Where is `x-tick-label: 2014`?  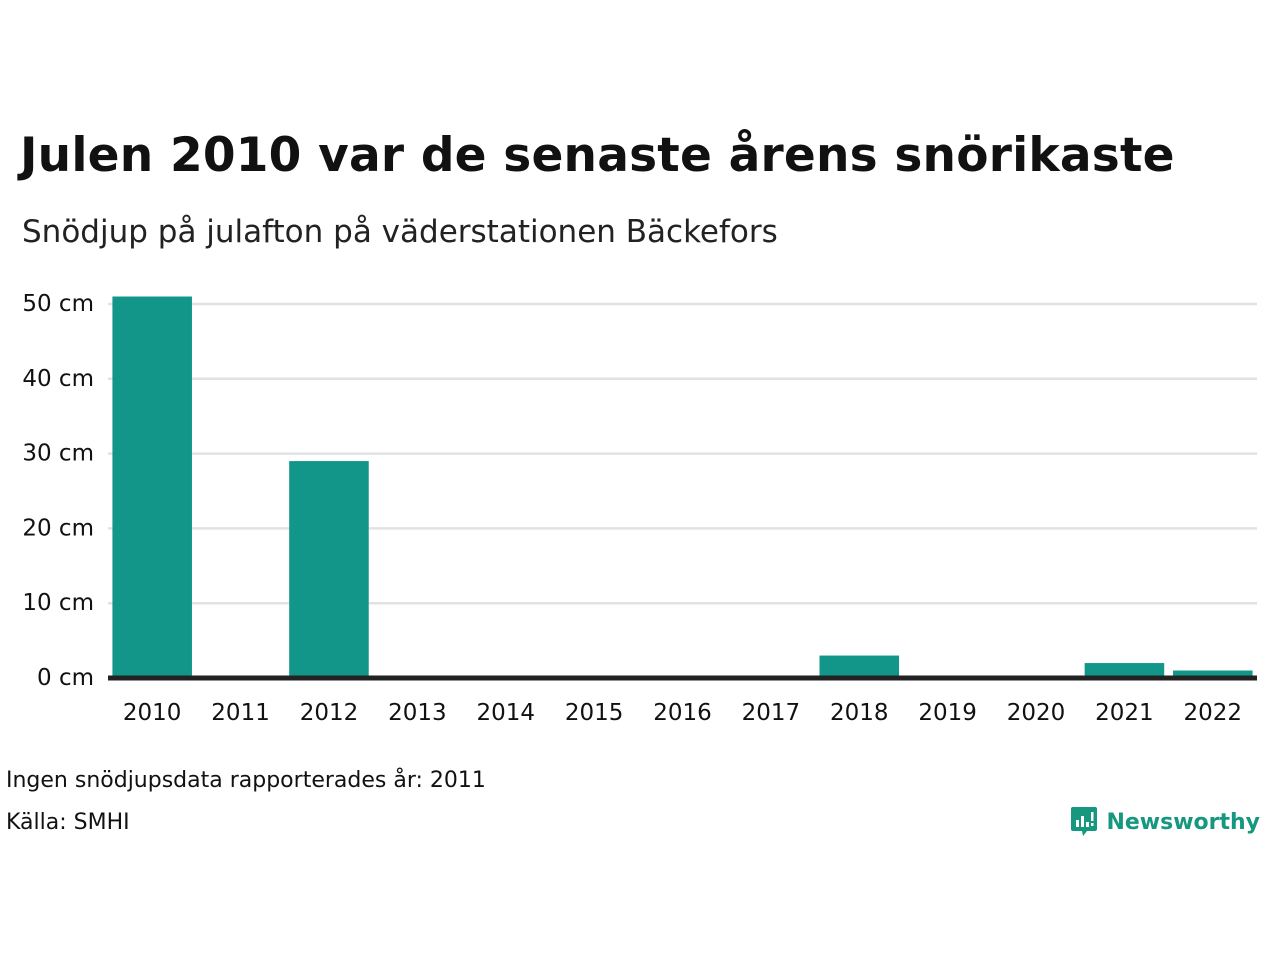 x-tick-label: 2014 is located at coordinates (505, 713).